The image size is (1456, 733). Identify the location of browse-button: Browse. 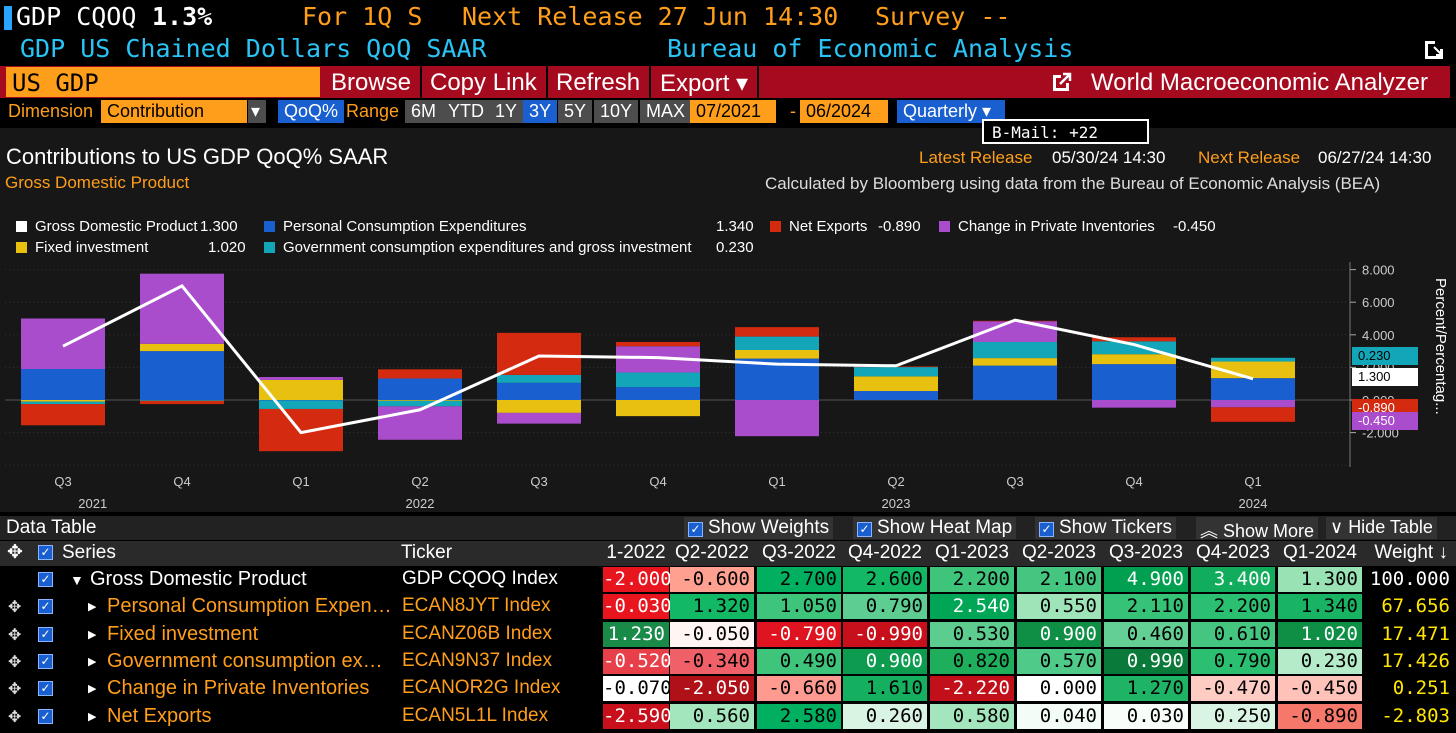
(372, 82).